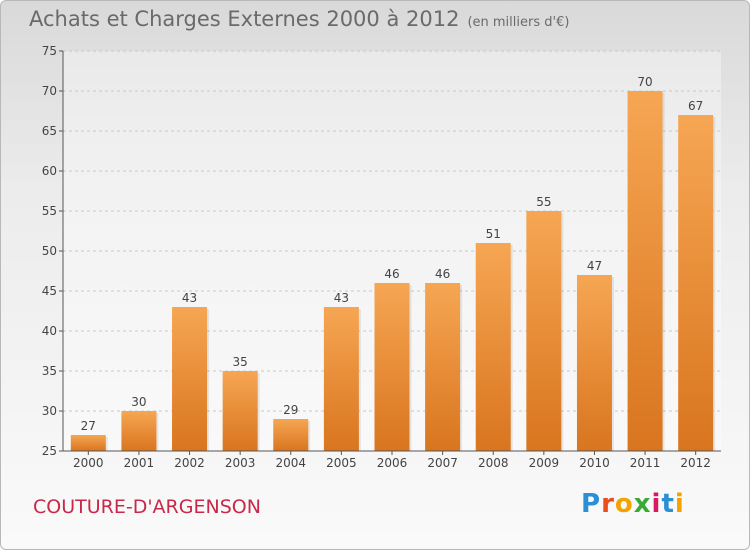 This screenshot has height=550, width=750. What do you see at coordinates (244, 19) in the screenshot?
I see `chart-title-text: Achats et Charges Externes 2000 à 2012` at bounding box center [244, 19].